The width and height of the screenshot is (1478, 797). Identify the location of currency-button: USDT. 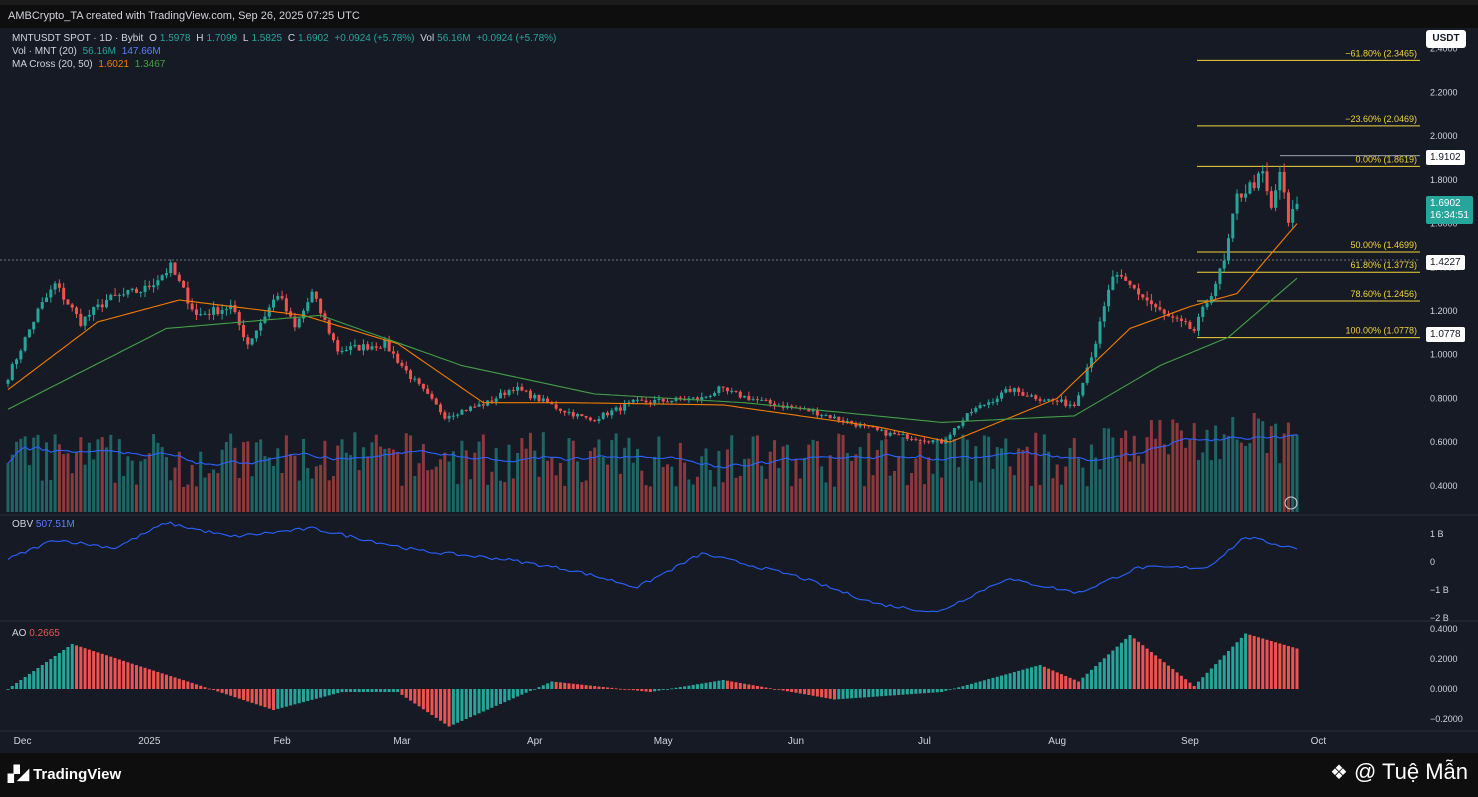
(1446, 39).